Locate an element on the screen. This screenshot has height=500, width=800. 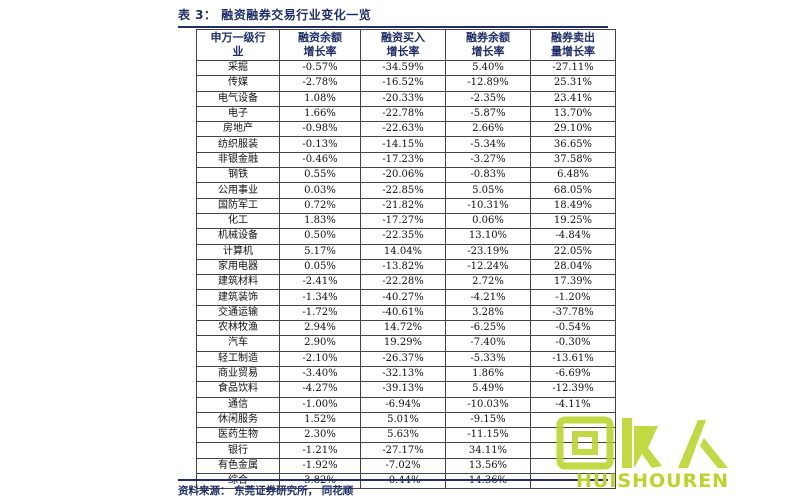
cell-financing-buy: -7.02% is located at coordinates (403, 466).